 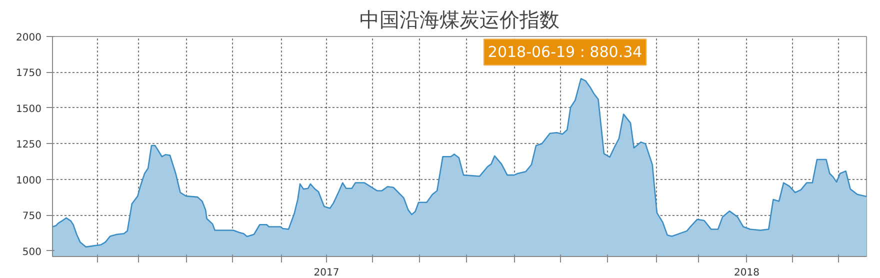 I want to click on y-tick-label: 500, so click(x=32, y=252).